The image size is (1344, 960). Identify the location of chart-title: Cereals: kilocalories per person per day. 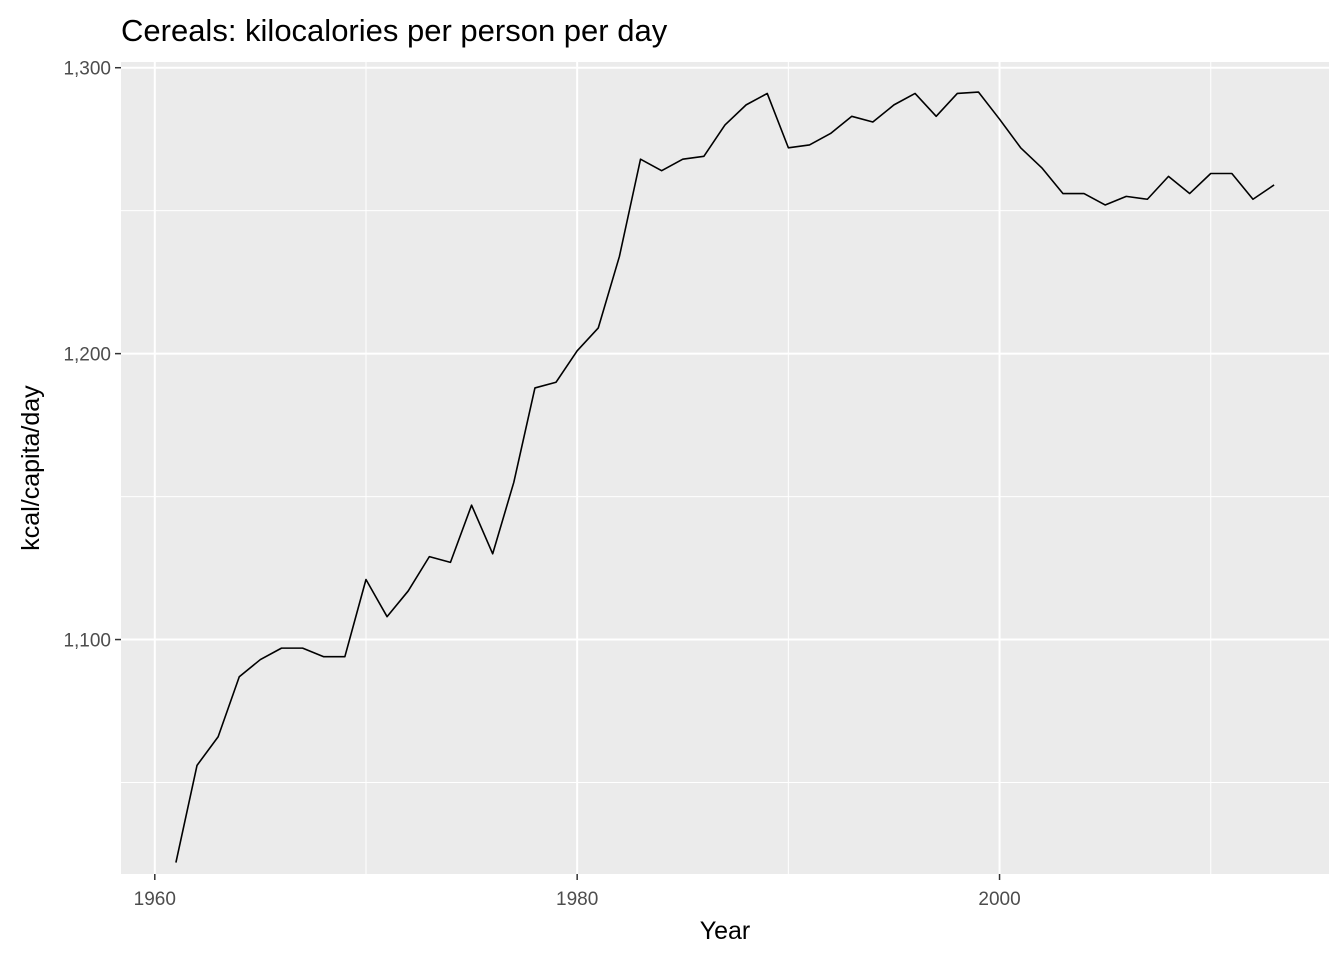
(394, 30).